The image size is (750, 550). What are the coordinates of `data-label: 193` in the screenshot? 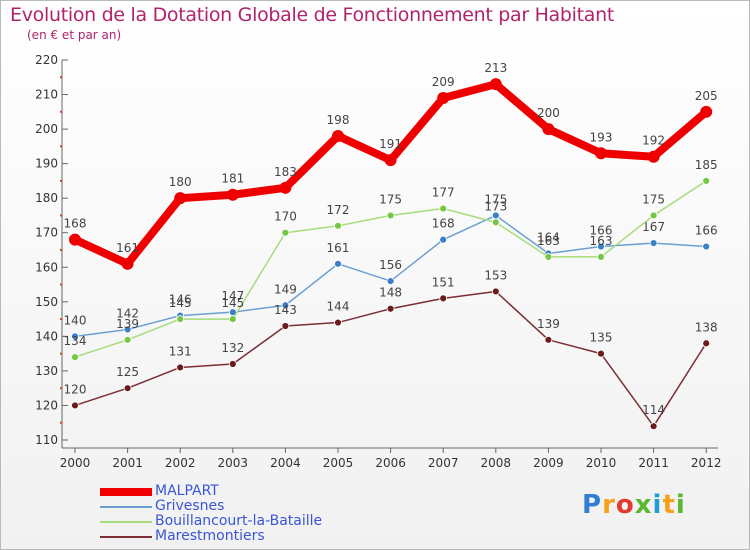 It's located at (601, 137).